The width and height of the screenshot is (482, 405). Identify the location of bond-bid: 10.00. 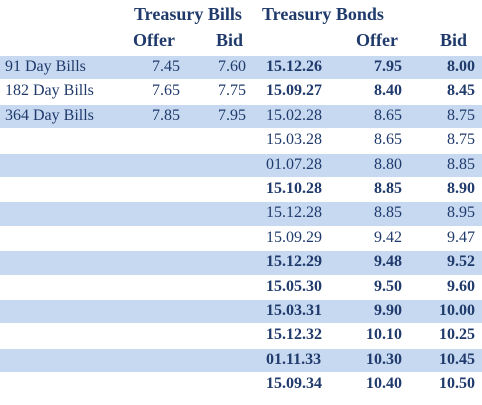
(457, 310).